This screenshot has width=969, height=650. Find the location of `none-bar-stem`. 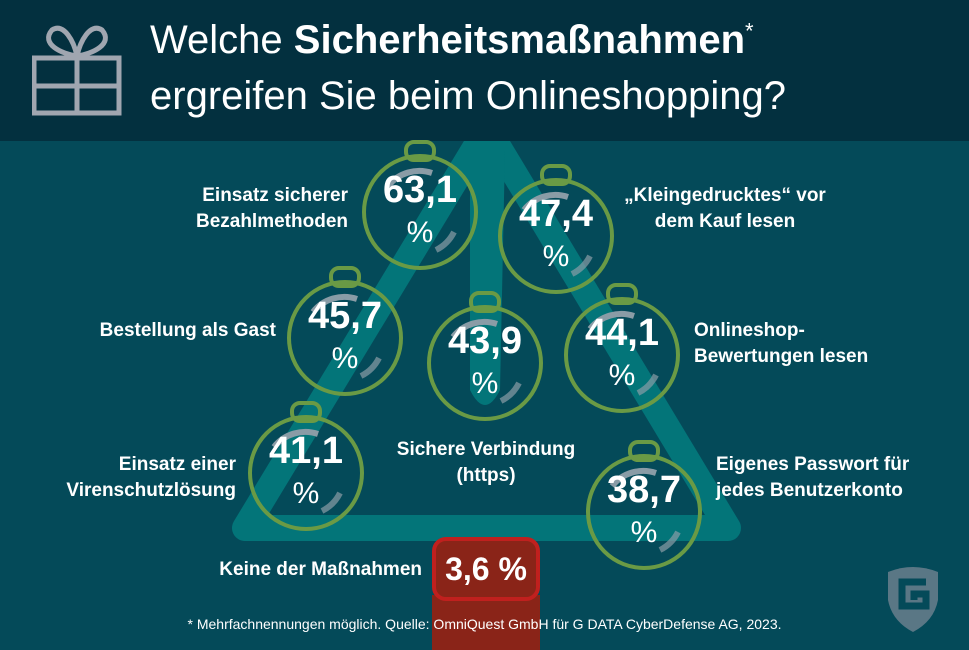

none-bar-stem is located at coordinates (486, 622).